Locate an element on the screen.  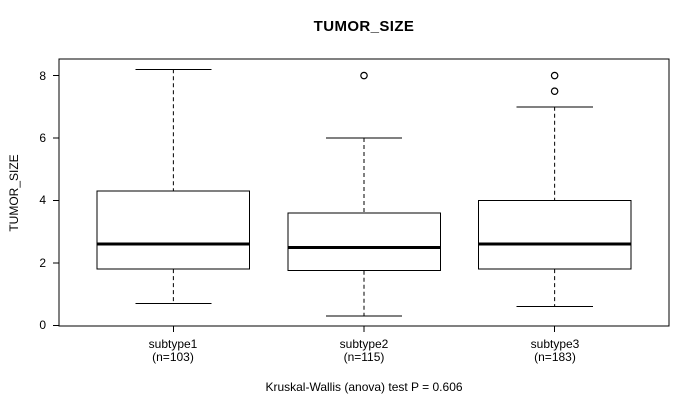
group-n-label: (n=183) is located at coordinates (555, 357).